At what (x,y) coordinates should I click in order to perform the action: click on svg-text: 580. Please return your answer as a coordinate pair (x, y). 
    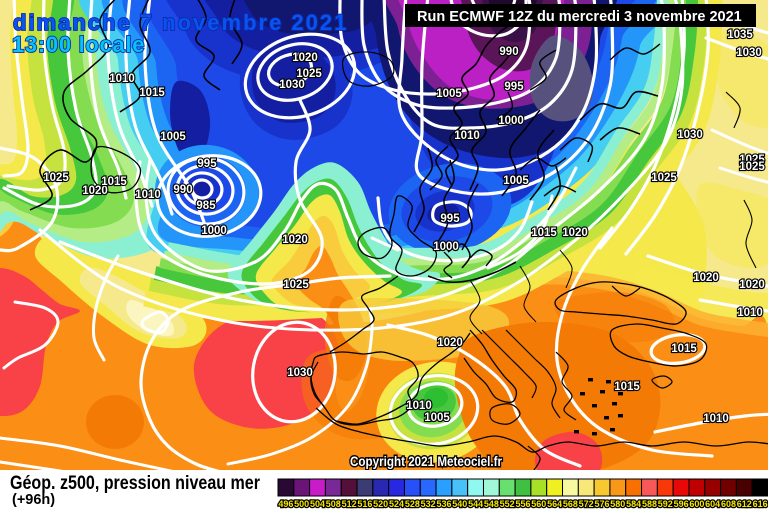
    Looking at the image, I should click on (617, 504).